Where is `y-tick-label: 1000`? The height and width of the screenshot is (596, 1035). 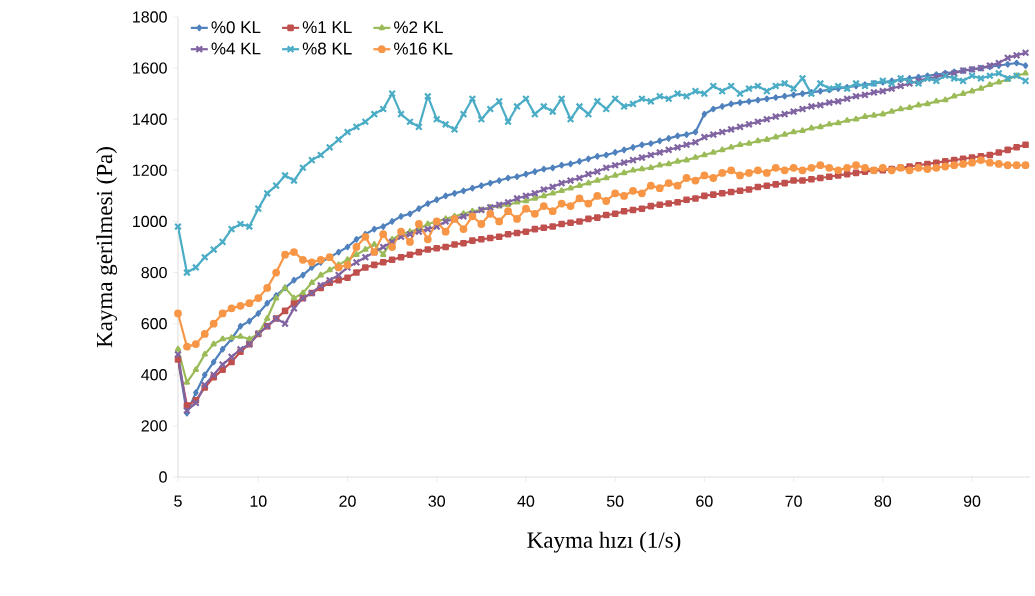 y-tick-label: 1000 is located at coordinates (150, 221).